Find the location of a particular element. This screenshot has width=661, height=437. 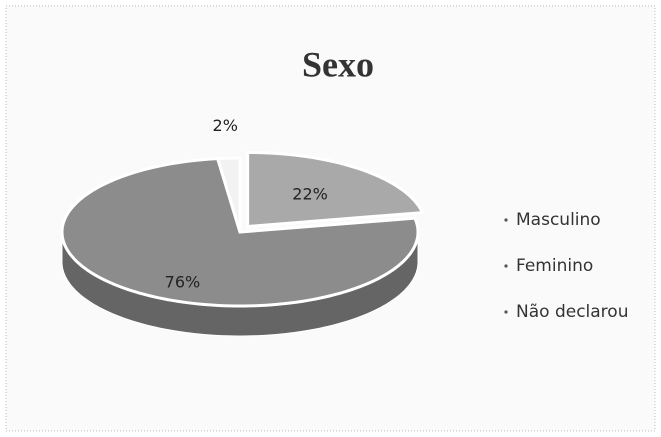

data-label: 76% is located at coordinates (183, 281).